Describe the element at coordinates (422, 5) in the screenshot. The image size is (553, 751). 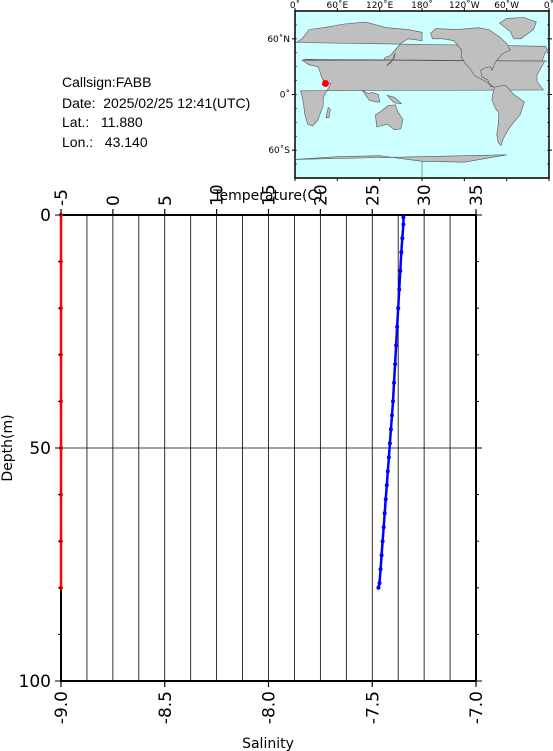
I see `map-lon-label: 180˚` at that location.